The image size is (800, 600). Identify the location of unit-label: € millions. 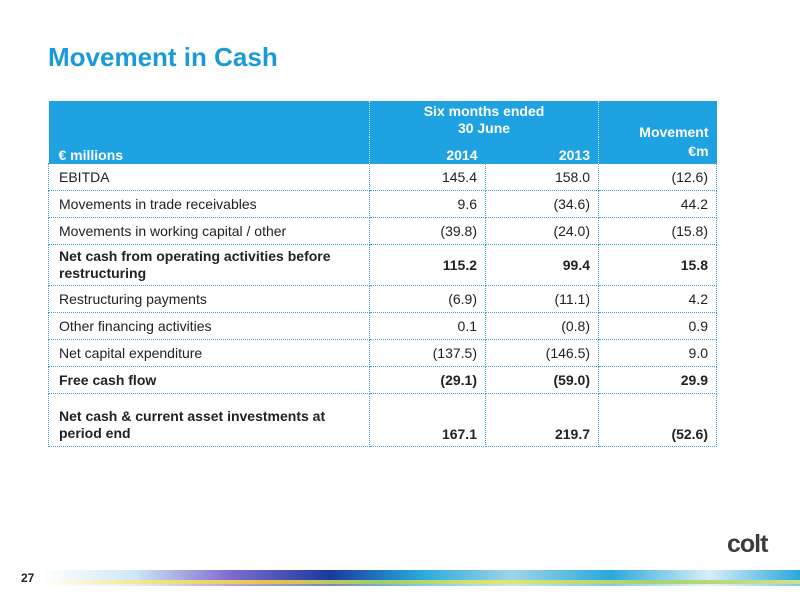
(209, 150).